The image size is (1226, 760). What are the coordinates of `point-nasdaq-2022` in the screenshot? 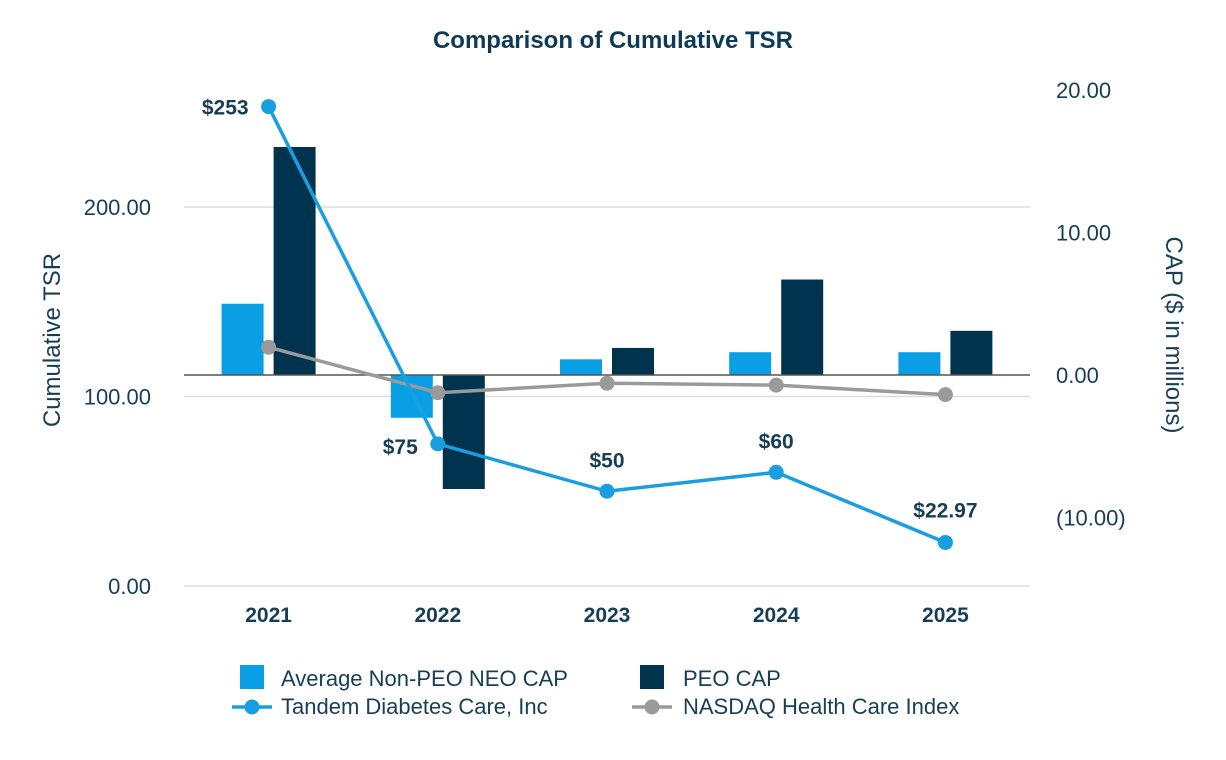 It's located at (438, 393).